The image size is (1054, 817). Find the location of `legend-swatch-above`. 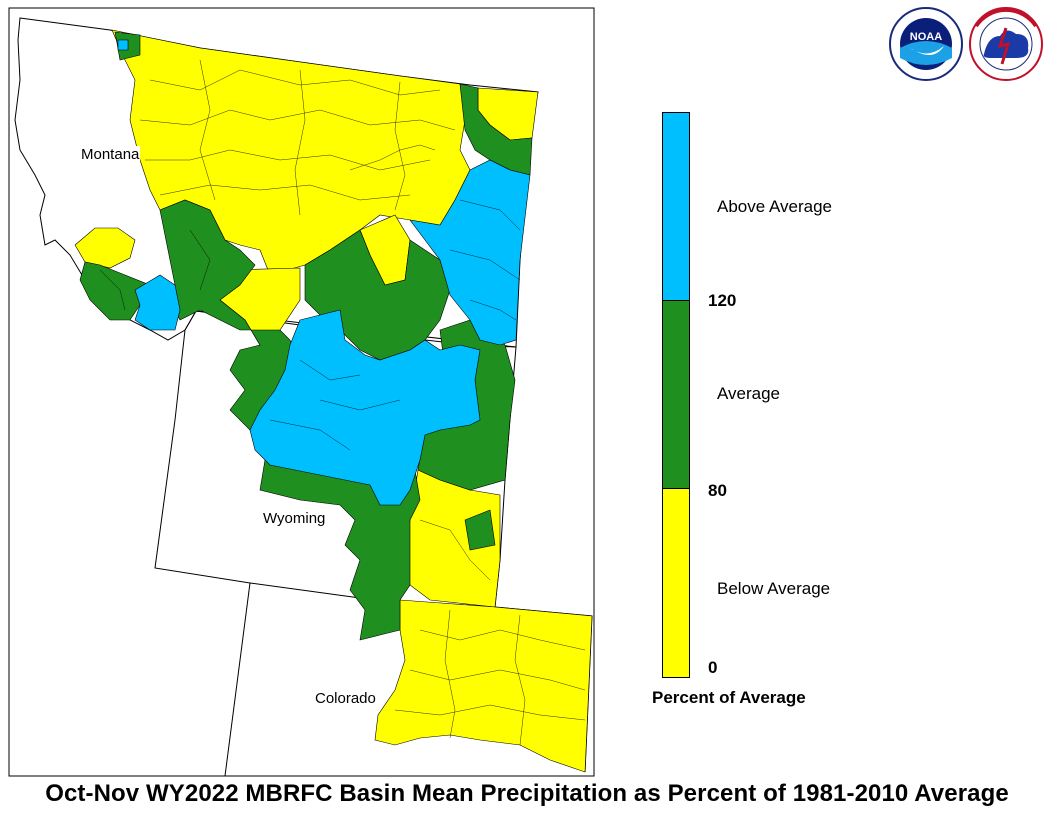

legend-swatch-above is located at coordinates (676, 207).